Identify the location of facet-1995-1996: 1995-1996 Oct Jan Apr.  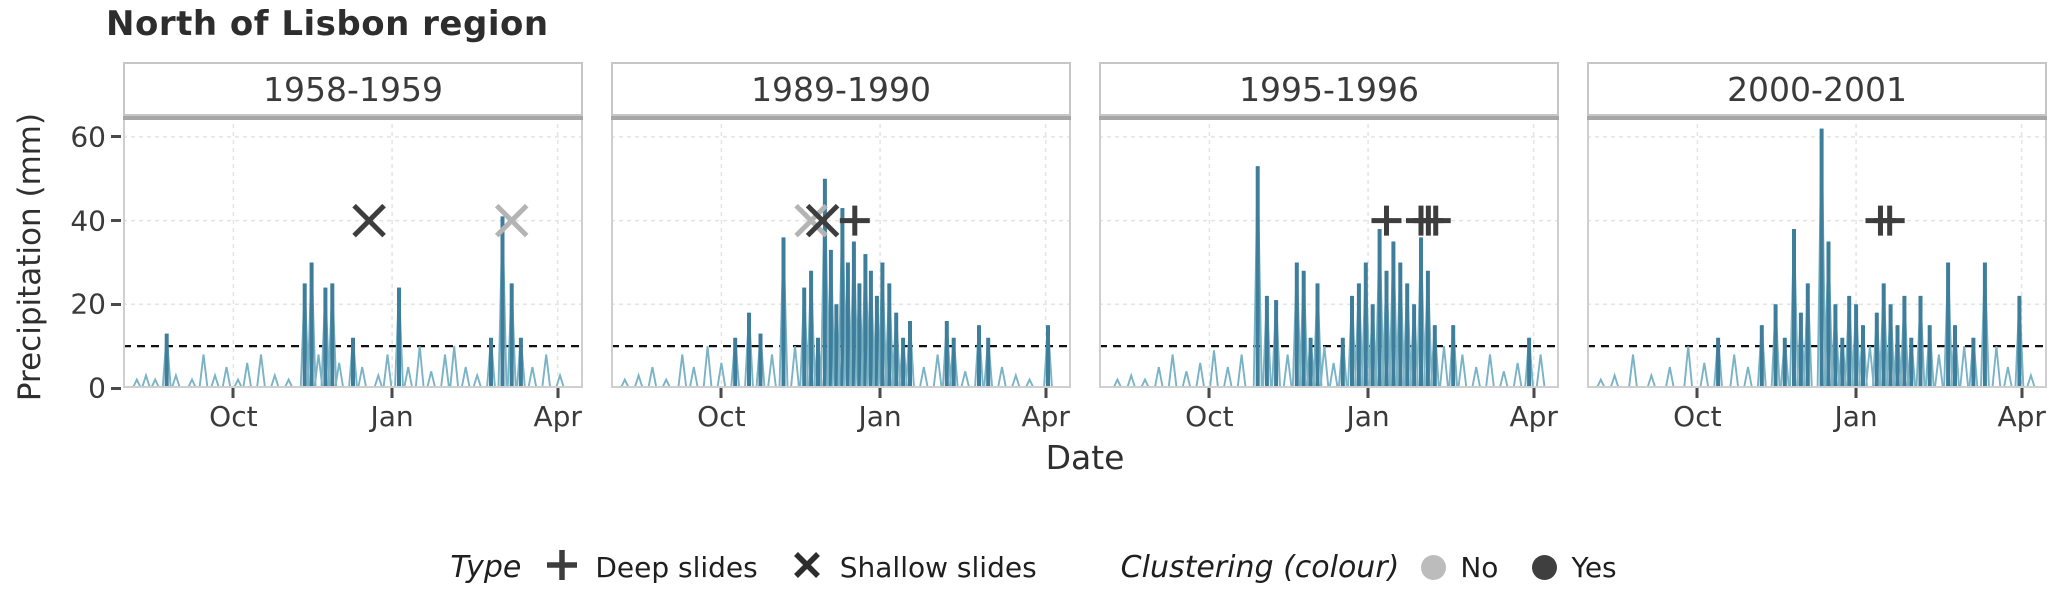
(1329, 252).